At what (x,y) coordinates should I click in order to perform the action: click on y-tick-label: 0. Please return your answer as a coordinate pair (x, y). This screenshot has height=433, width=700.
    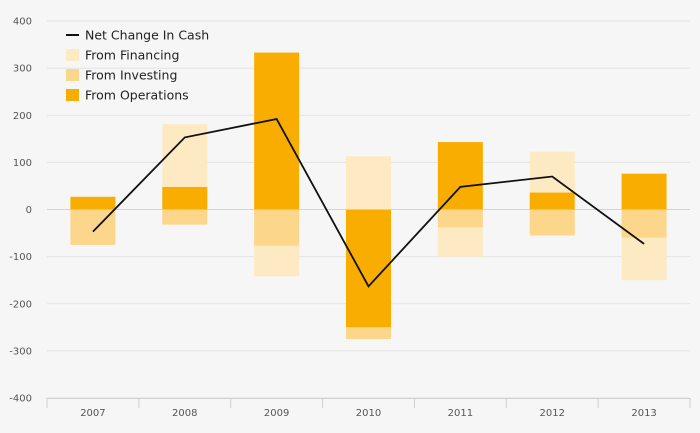
    Looking at the image, I should click on (29, 210).